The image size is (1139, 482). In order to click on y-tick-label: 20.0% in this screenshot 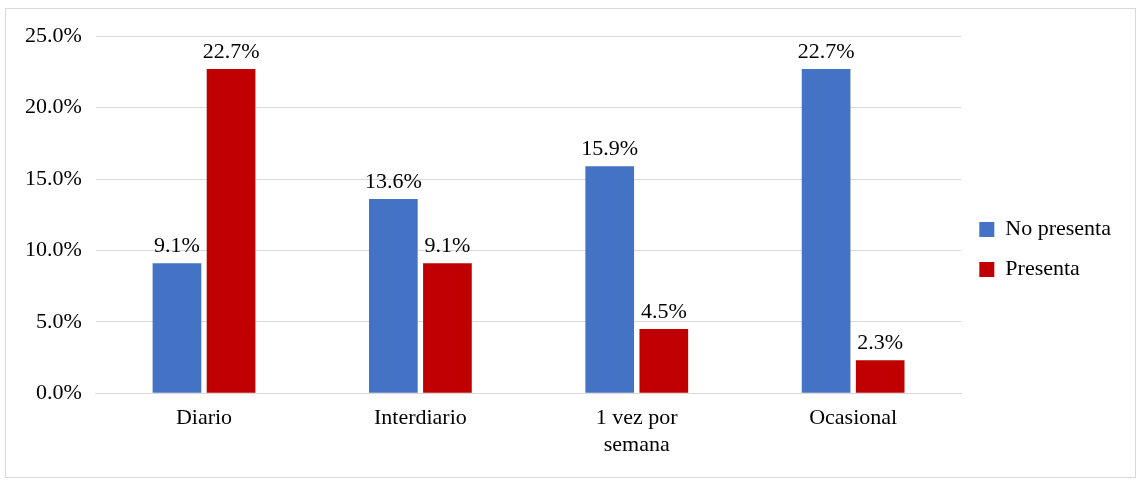, I will do `click(53, 106)`.